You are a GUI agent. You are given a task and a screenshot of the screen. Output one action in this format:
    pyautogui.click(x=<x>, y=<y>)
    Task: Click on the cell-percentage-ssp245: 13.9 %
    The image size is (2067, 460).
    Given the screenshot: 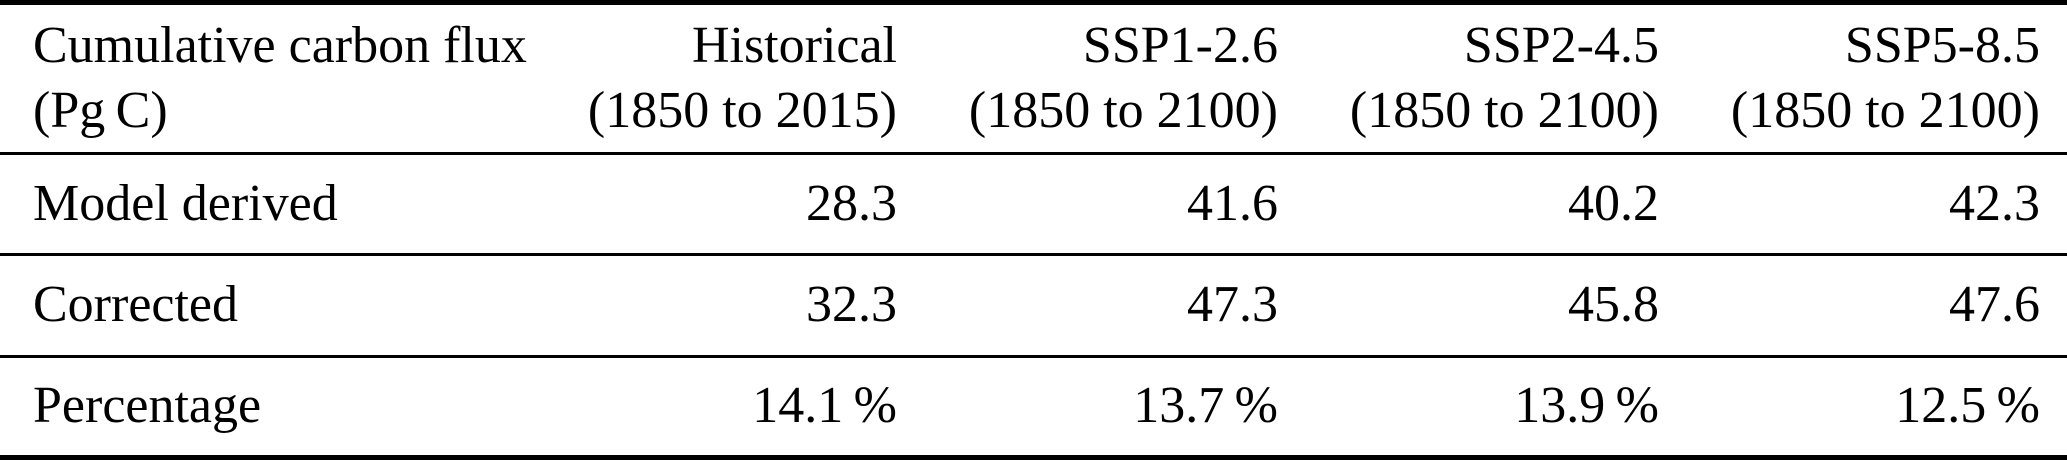 What is the action you would take?
    pyautogui.click(x=1586, y=406)
    